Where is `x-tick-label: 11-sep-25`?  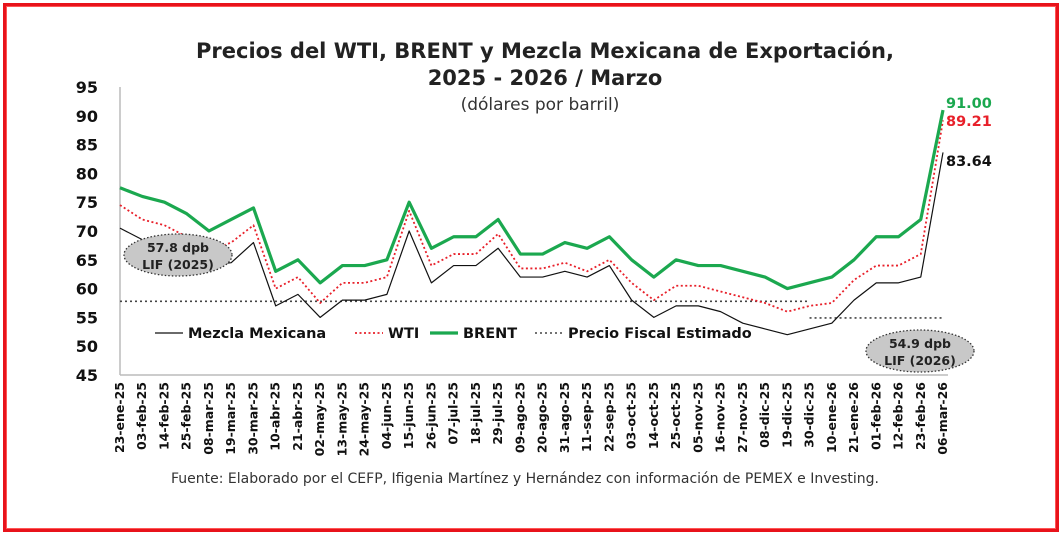 x-tick-label: 11-sep-25 is located at coordinates (586, 417).